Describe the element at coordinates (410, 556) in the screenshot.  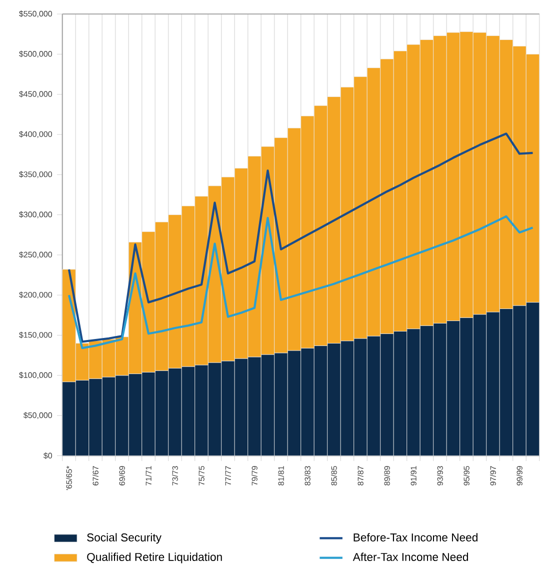
I see `legend-label: After-Tax Income Need` at that location.